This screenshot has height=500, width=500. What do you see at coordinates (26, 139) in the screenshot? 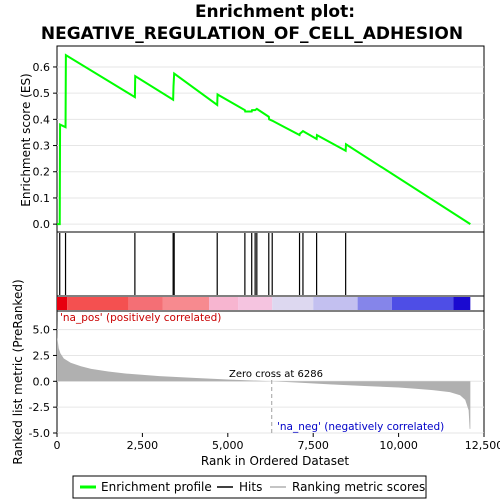
I see `es-y-axis-title: Enrichment score (ES)` at bounding box center [26, 139].